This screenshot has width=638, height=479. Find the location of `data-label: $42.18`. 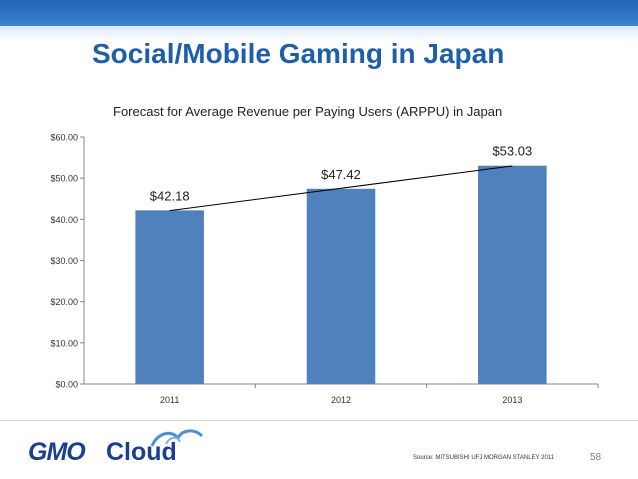

data-label: $42.18 is located at coordinates (170, 195).